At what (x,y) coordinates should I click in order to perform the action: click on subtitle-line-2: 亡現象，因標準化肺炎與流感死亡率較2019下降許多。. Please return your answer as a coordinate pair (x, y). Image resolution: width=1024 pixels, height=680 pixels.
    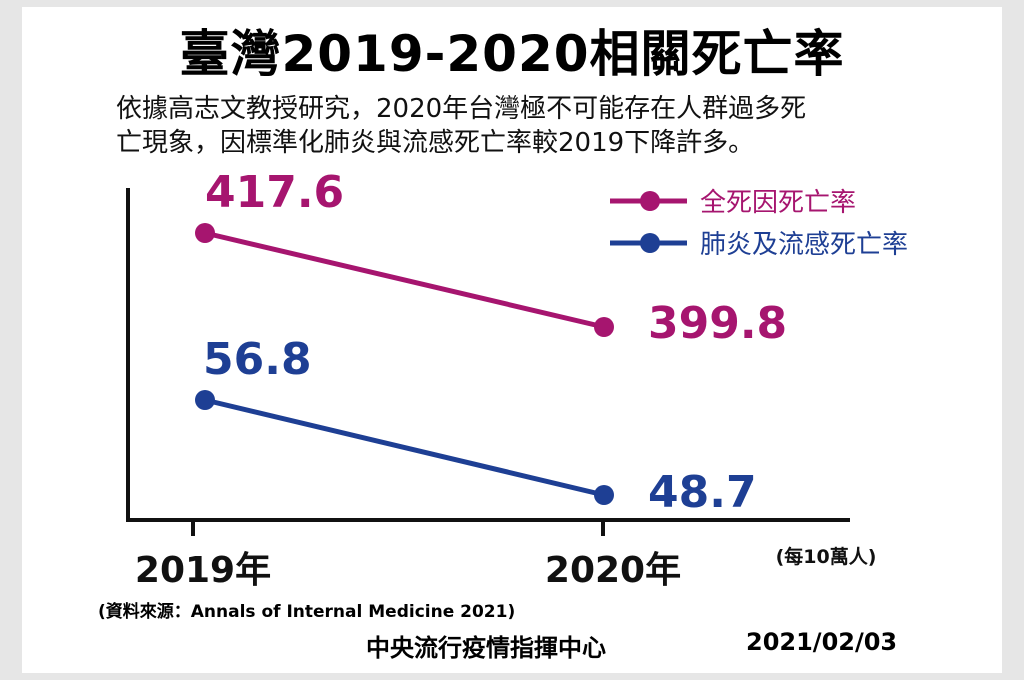
    Looking at the image, I should click on (435, 143).